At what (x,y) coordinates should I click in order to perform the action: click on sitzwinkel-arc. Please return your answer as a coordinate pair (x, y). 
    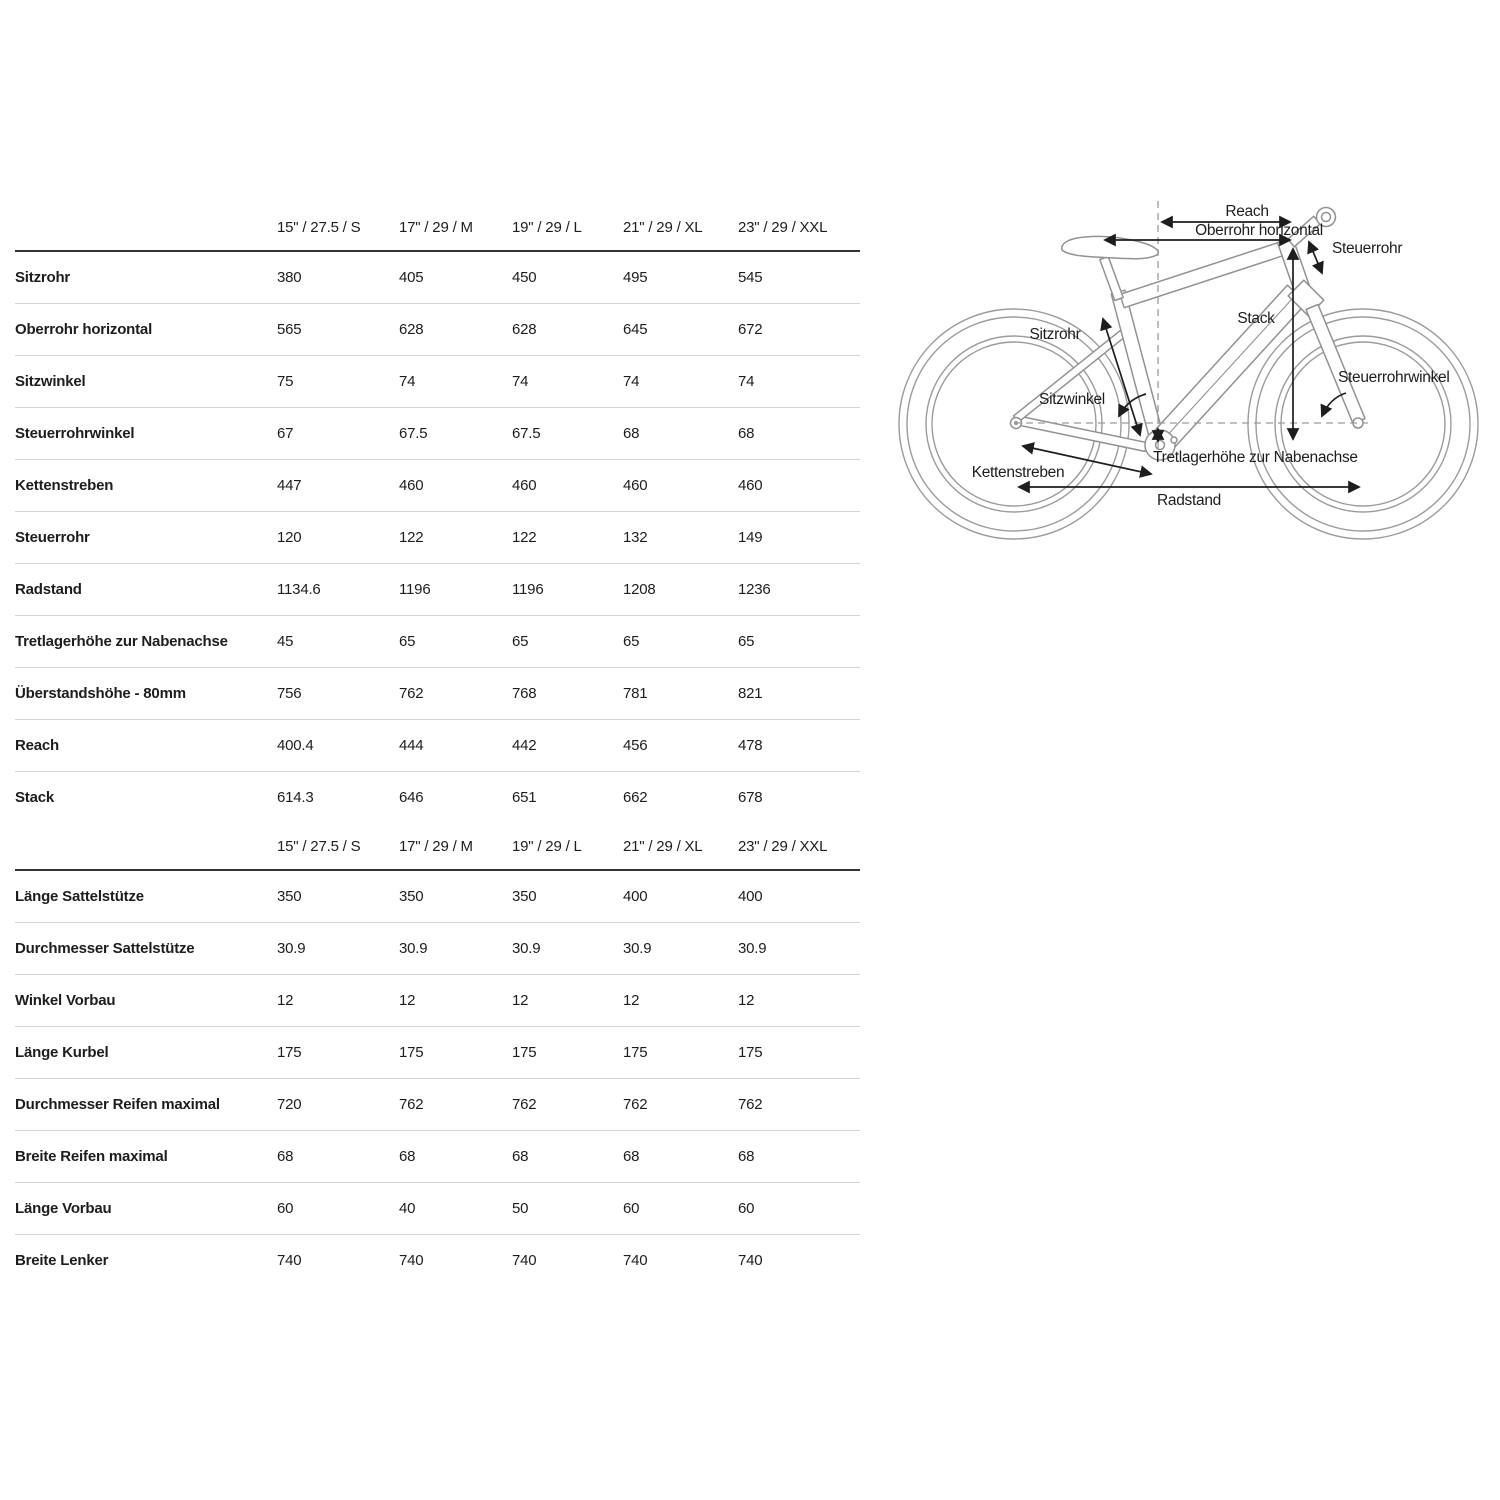
    Looking at the image, I should click on (1132, 405).